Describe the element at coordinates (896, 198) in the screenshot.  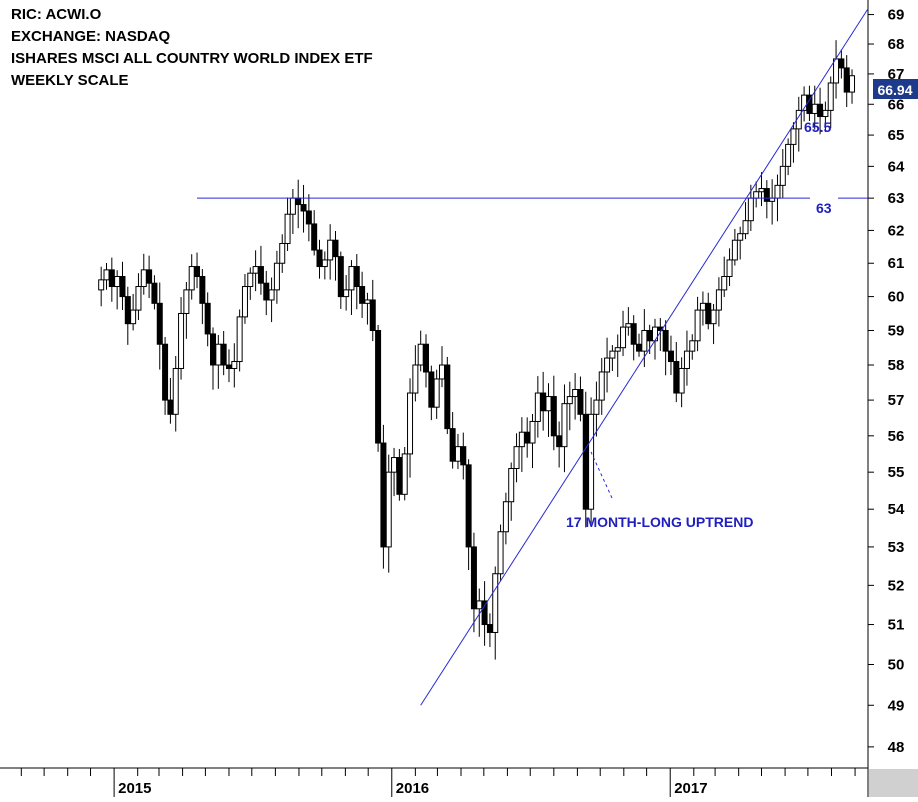
I see `y-tick-label: 63` at that location.